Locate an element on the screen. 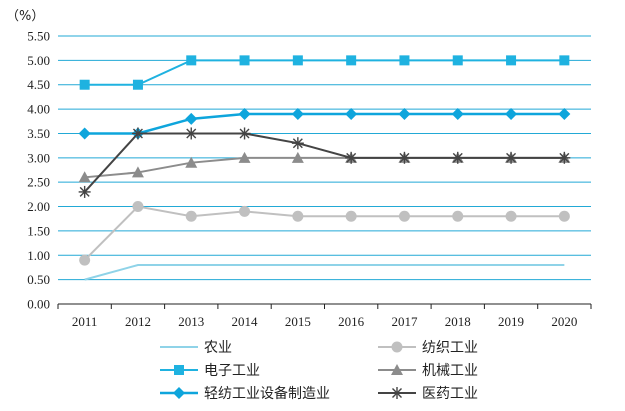 The image size is (625, 411). x-tick-label: 2015 is located at coordinates (298, 321).